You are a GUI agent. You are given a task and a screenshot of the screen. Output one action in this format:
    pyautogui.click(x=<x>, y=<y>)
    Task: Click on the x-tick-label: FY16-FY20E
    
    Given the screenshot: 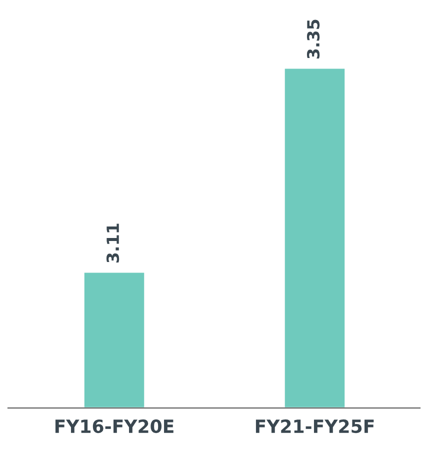 What is the action you would take?
    pyautogui.click(x=114, y=426)
    